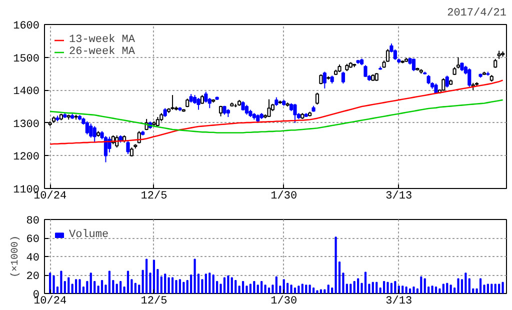  Describe the element at coordinates (26, 158) in the screenshot. I see `y-tick-label: 1200` at that location.